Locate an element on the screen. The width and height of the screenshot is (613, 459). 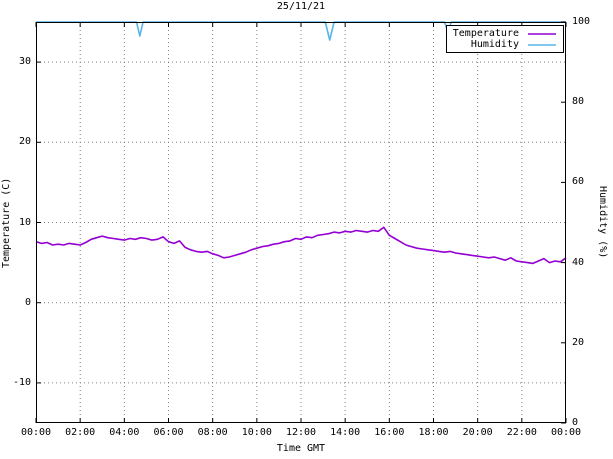
x-tick-label: 22:00 is located at coordinates (521, 432).